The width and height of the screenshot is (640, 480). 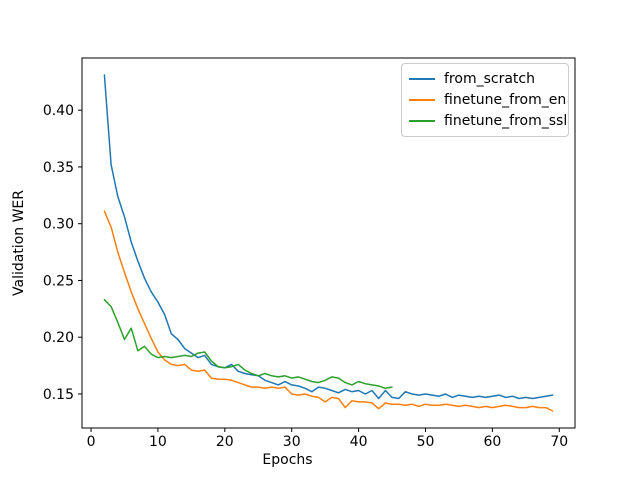 I want to click on y-tick-label: 0.30, so click(x=58, y=225).